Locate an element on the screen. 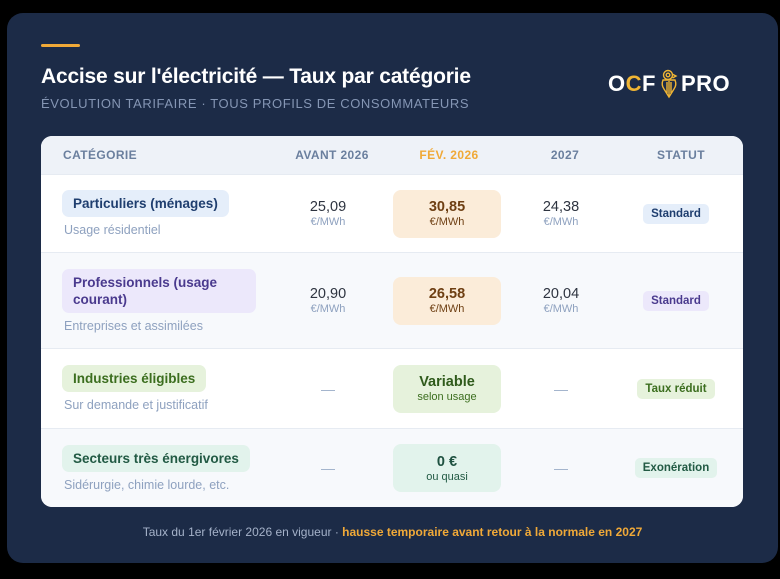 This screenshot has width=780, height=579. eagle-emblem-icon is located at coordinates (669, 84).